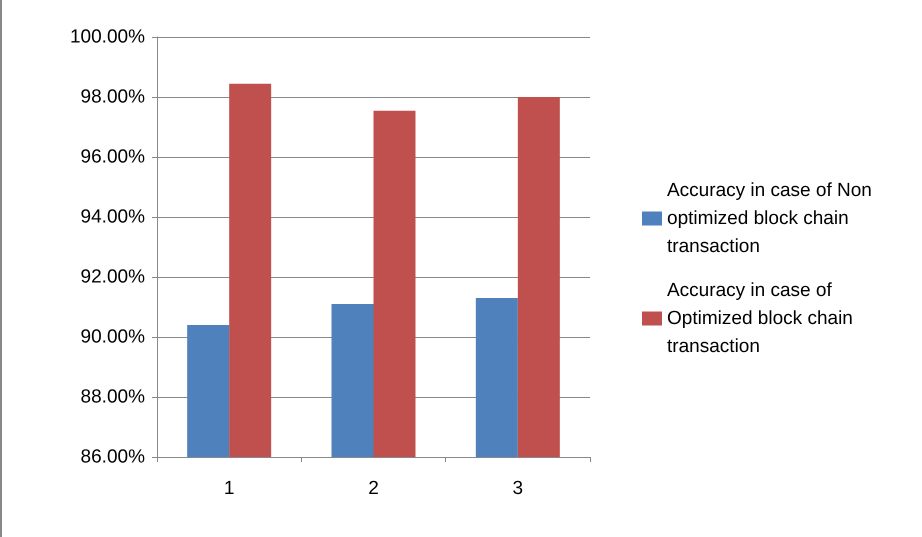  What do you see at coordinates (113, 277) in the screenshot?
I see `y-tick-label: 92.00%` at bounding box center [113, 277].